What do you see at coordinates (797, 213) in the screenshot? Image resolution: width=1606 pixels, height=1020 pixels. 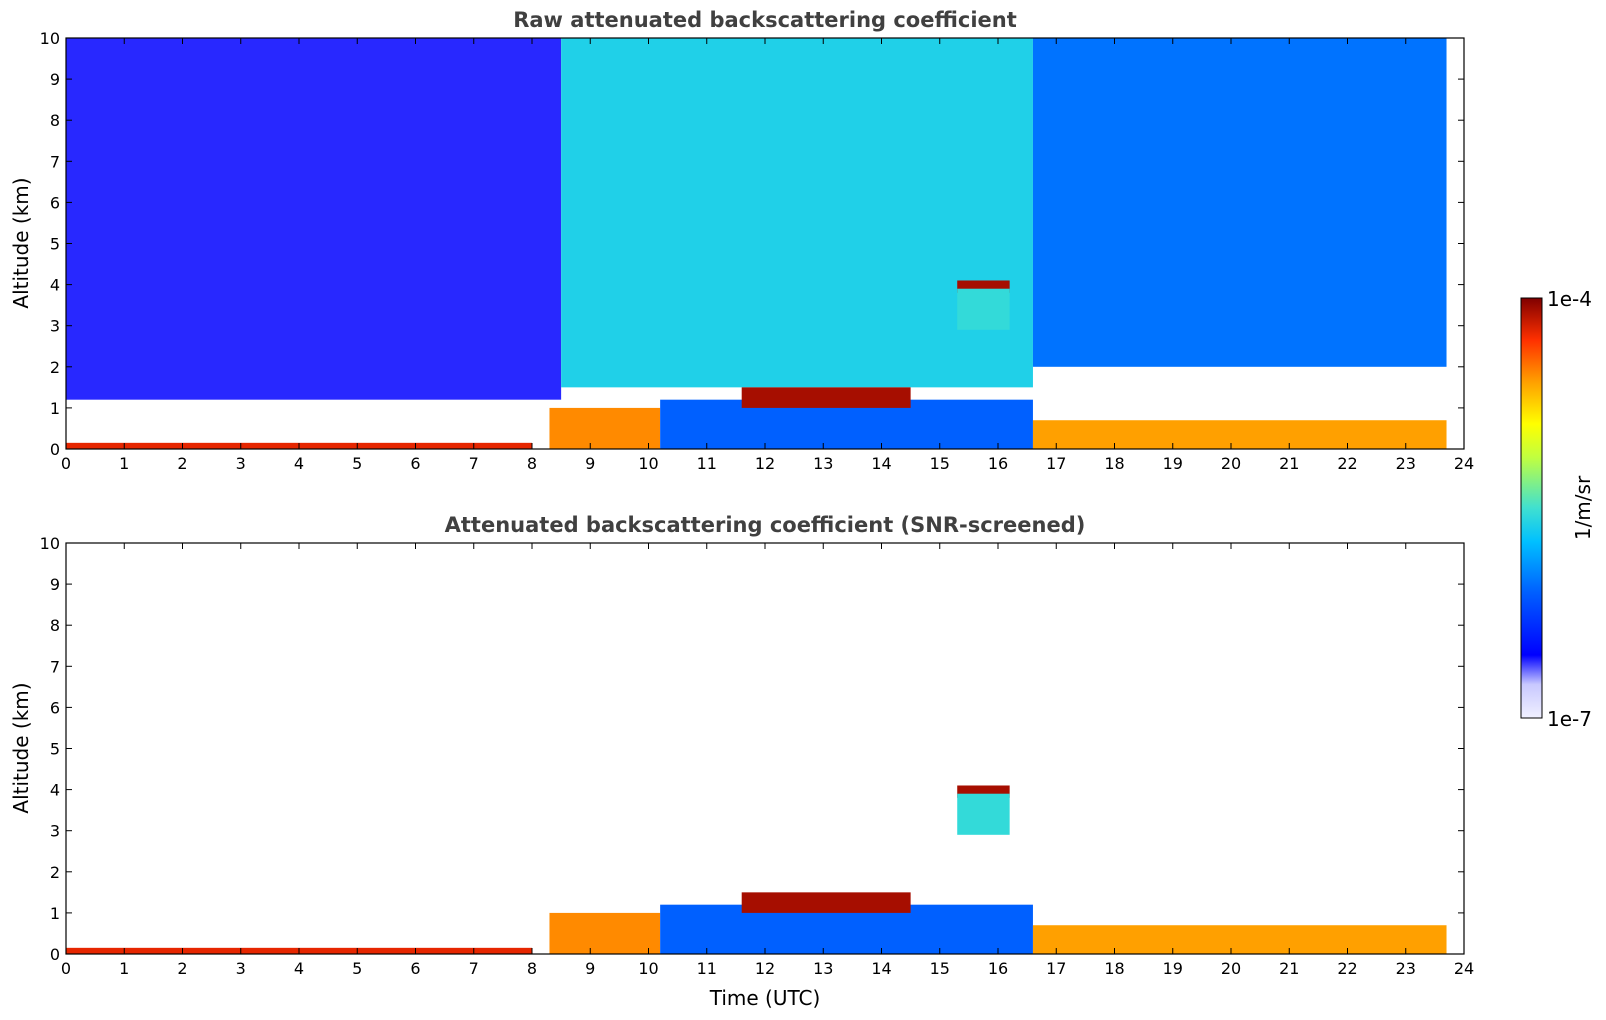 I see `heatmap-background-noise-day` at bounding box center [797, 213].